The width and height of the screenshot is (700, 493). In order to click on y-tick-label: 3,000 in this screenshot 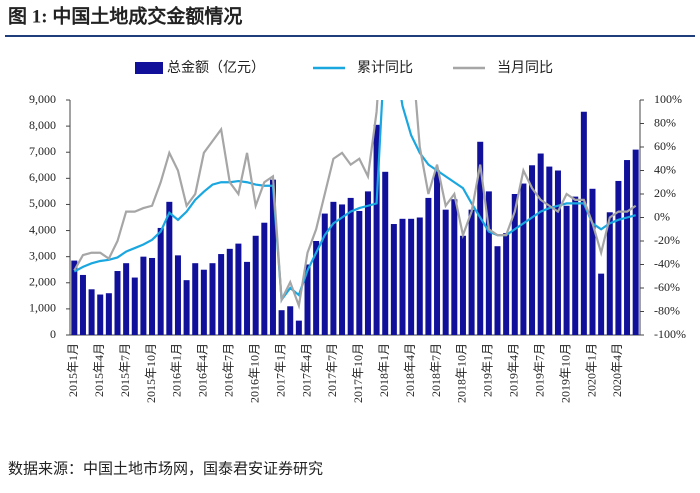, I will do `click(42, 255)`.